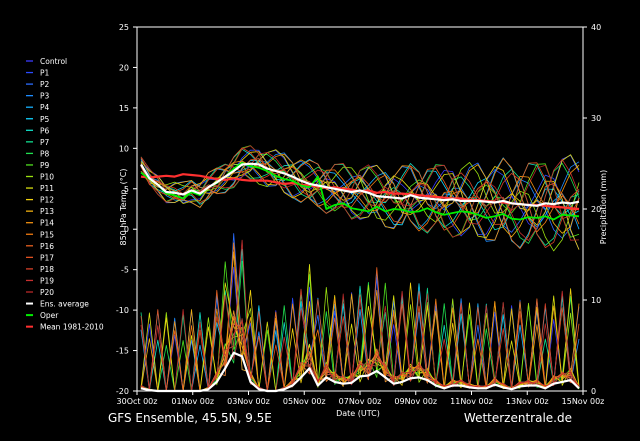 Image resolution: width=640 pixels, height=441 pixels. What do you see at coordinates (124, 148) in the screenshot?
I see `y-tick-label: 10` at bounding box center [124, 148].